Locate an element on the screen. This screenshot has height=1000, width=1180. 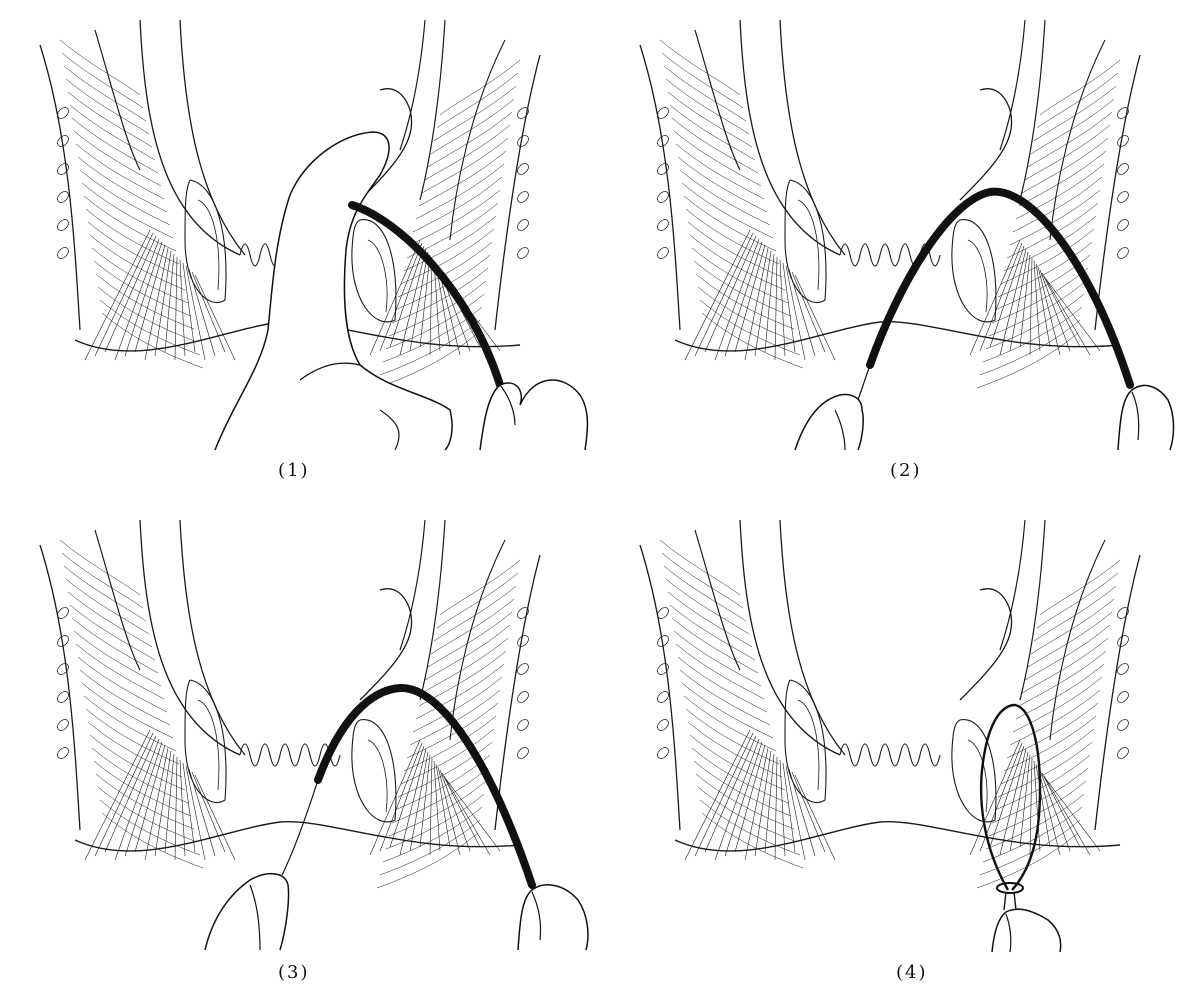
ligature-knot is located at coordinates (1010, 888).